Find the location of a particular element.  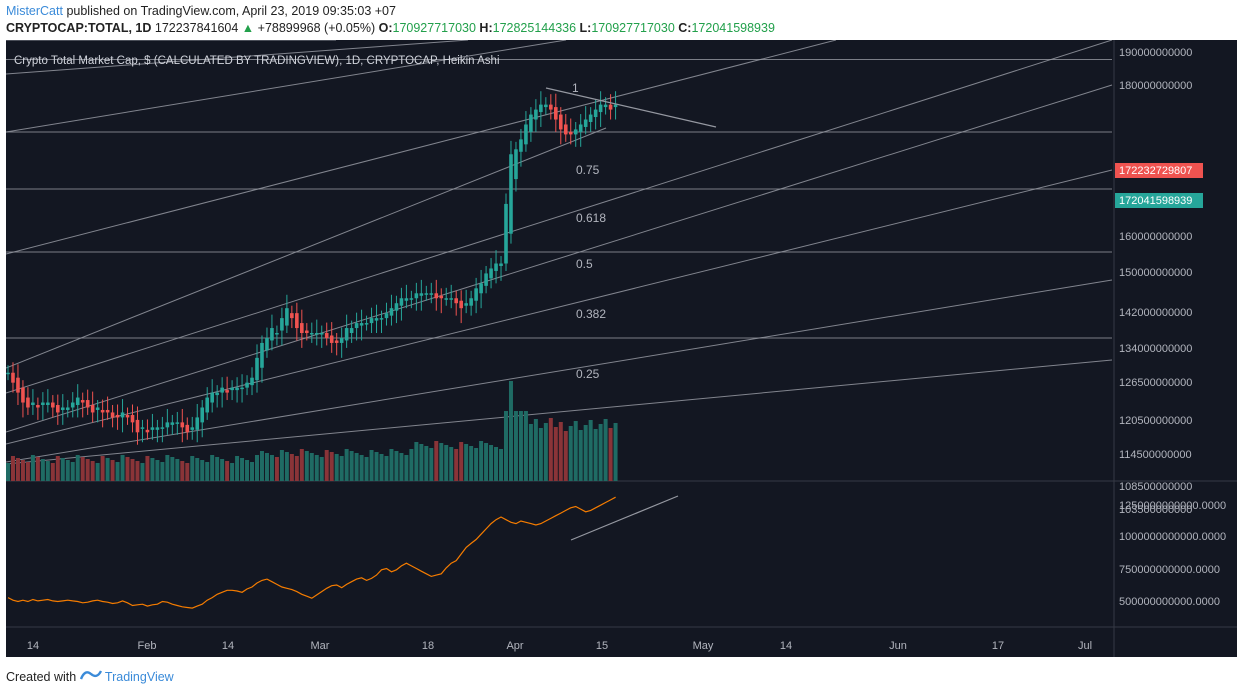

author-link: MisterCatt is located at coordinates (34, 11).